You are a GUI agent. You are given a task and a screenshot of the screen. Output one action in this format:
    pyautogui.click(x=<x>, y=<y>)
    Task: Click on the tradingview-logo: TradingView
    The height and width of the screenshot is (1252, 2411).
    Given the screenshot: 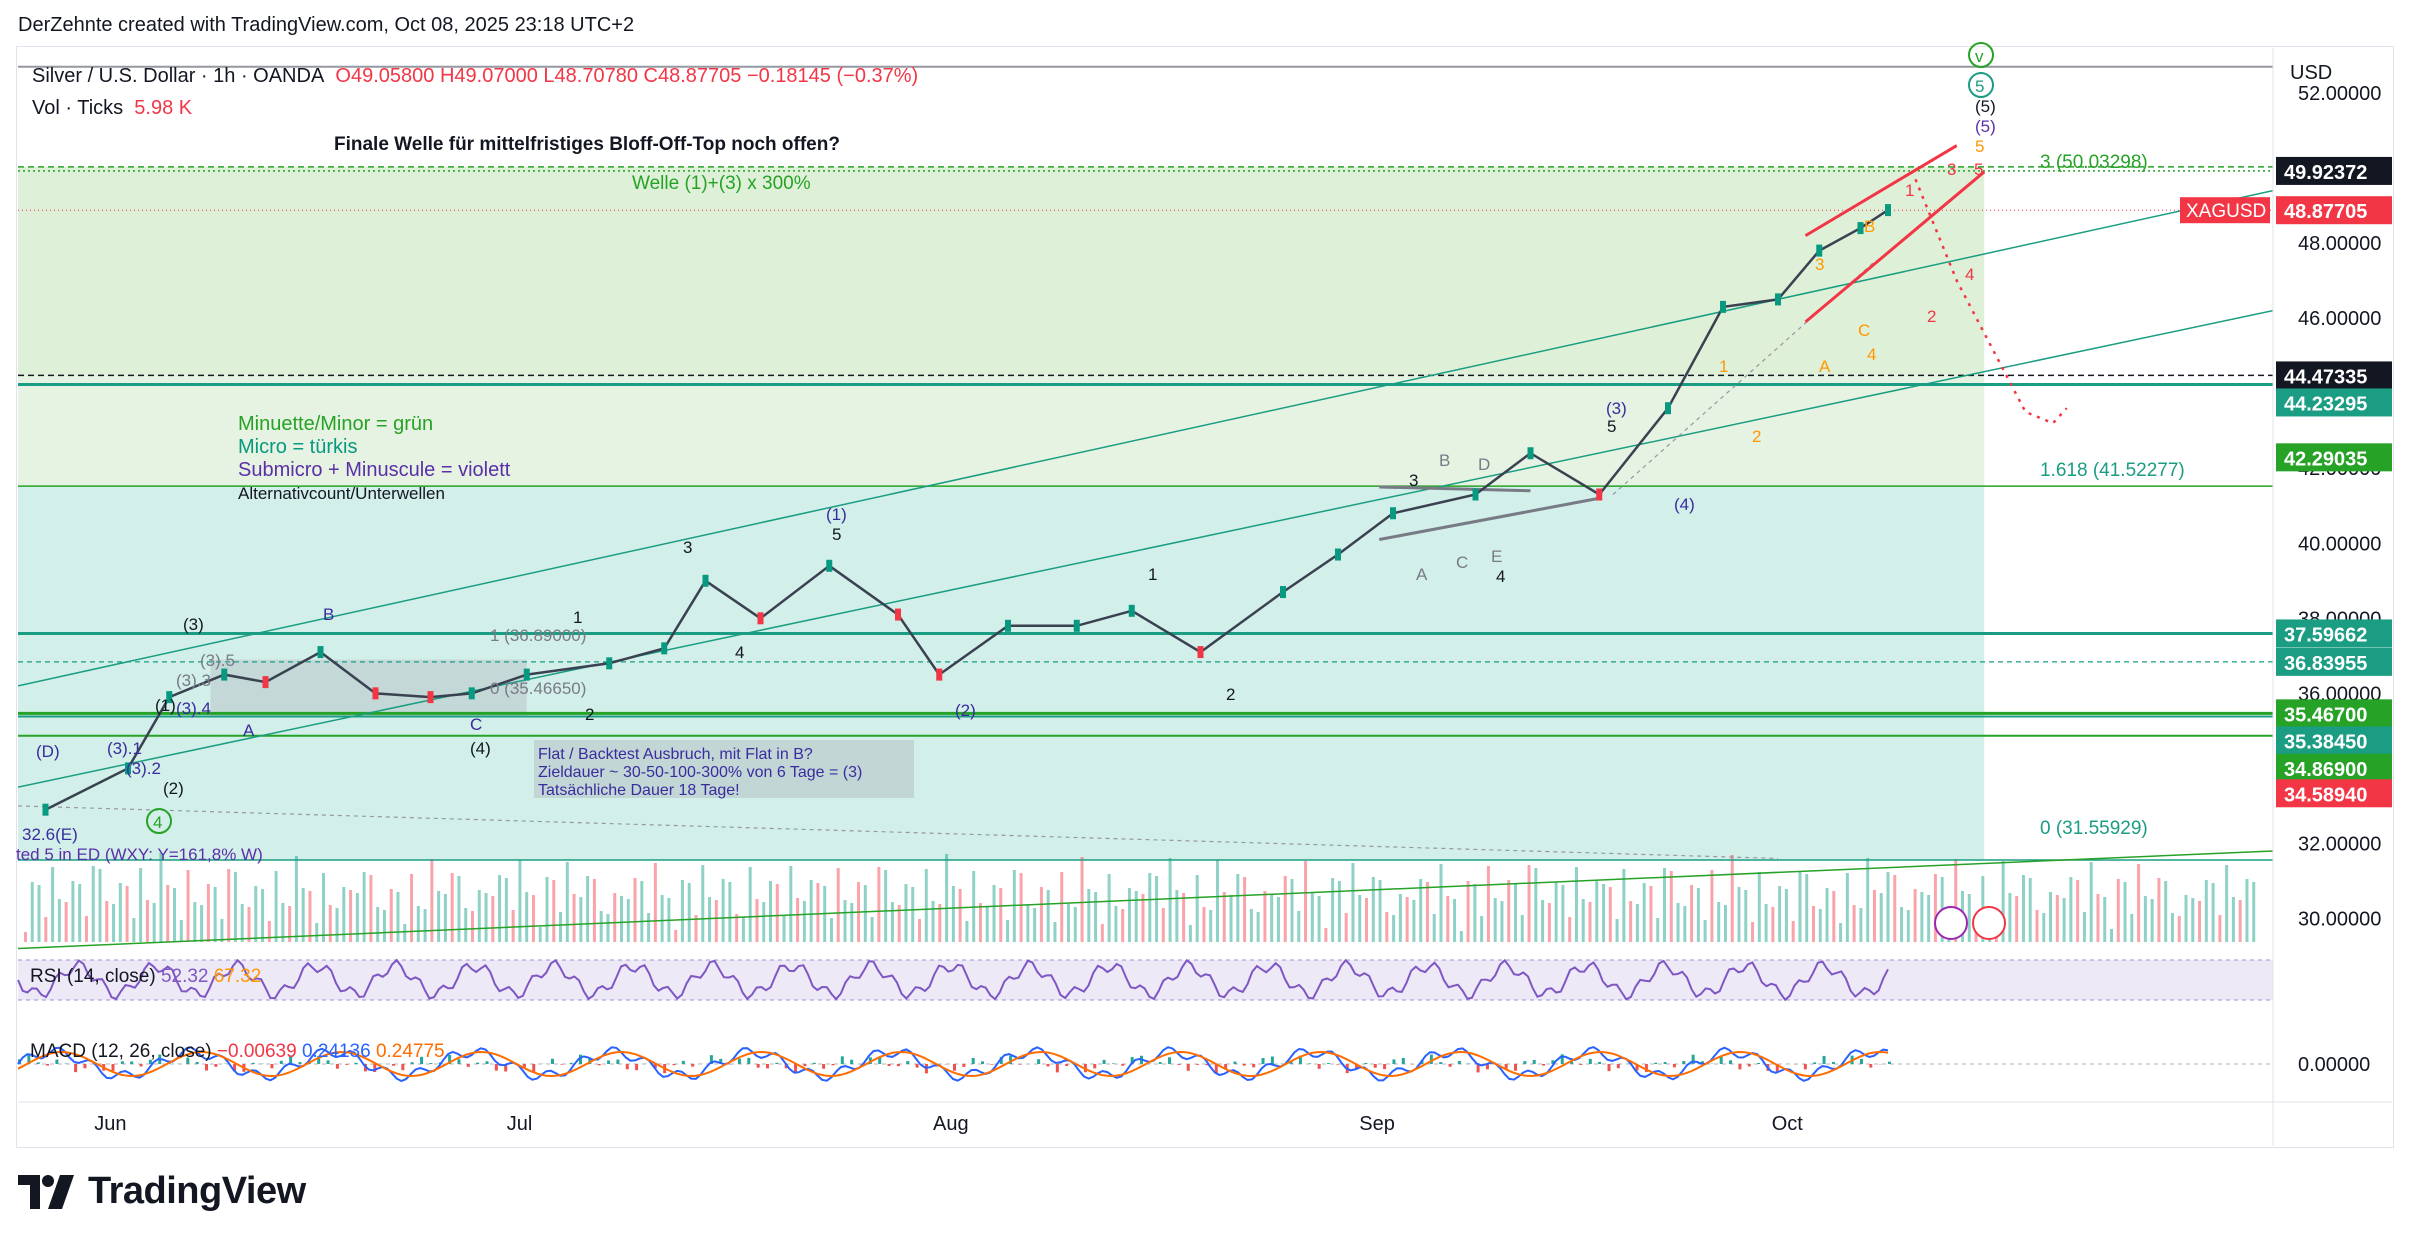 What is the action you would take?
    pyautogui.click(x=162, y=1191)
    